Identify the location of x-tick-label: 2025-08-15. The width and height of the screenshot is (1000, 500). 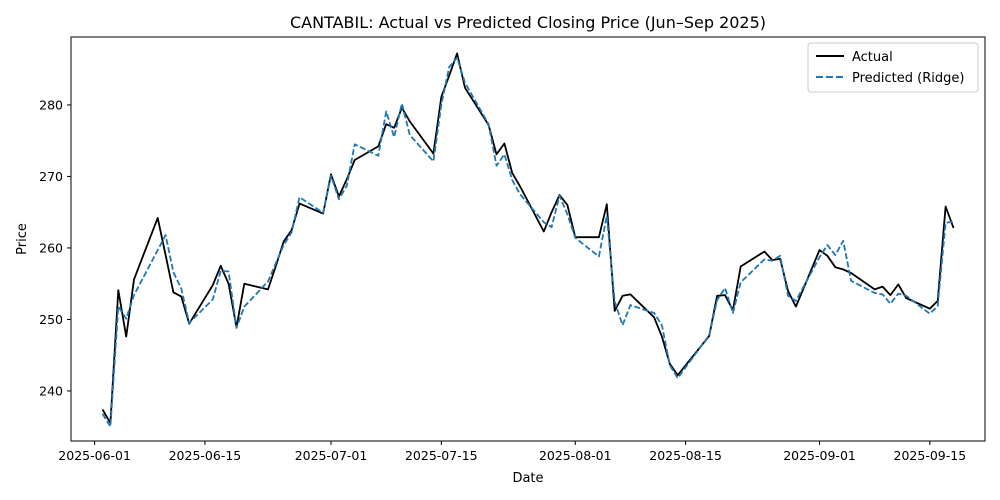
(685, 455).